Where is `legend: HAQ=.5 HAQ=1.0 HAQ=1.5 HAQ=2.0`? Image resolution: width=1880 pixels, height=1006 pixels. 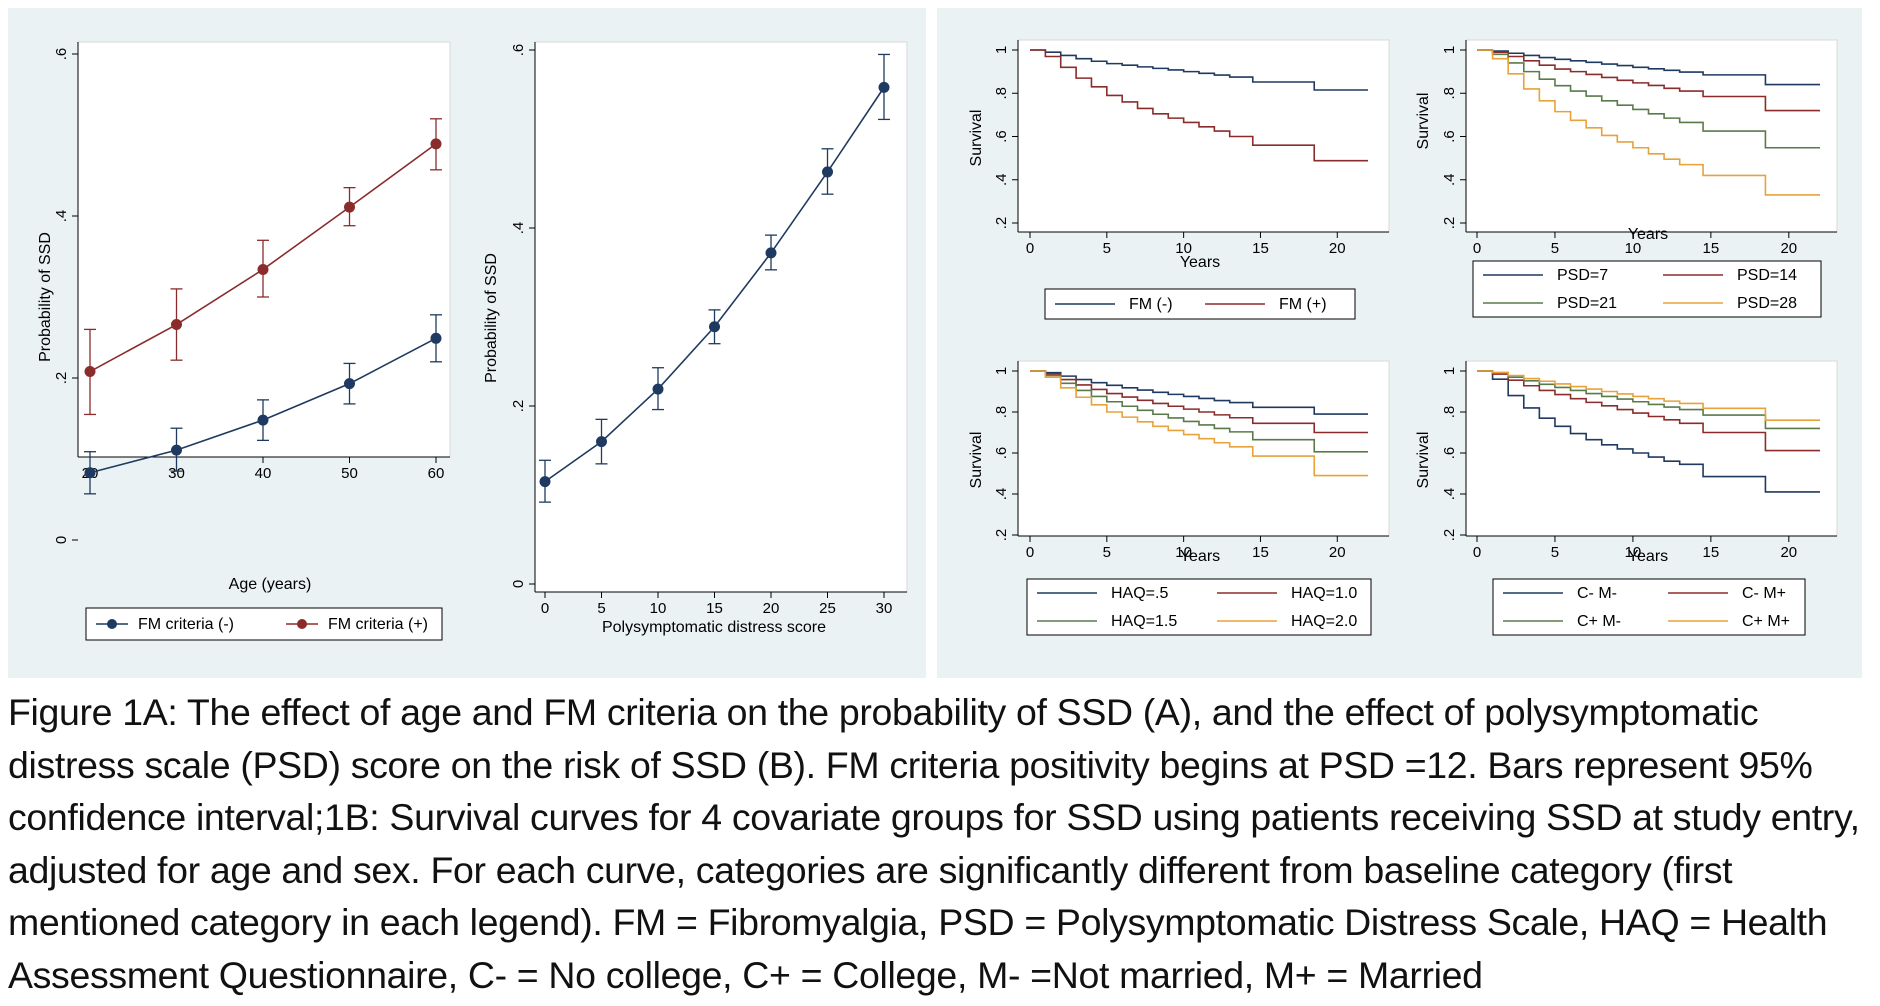 legend: HAQ=.5 HAQ=1.0 HAQ=1.5 HAQ=2.0 is located at coordinates (1199, 607).